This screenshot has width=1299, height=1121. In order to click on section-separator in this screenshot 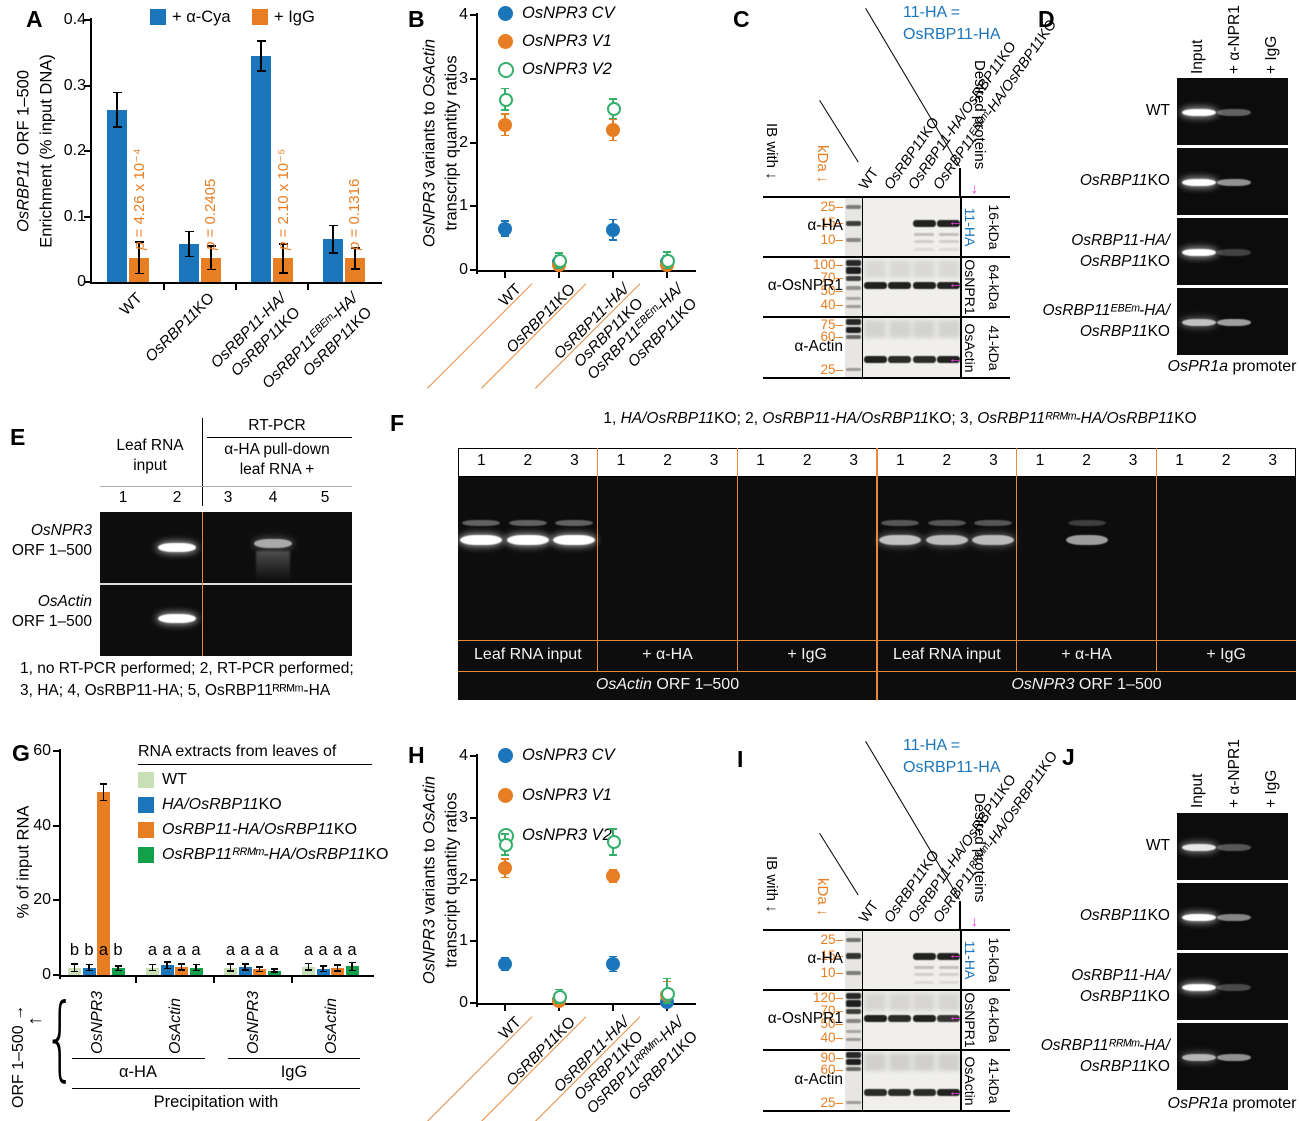, I will do `click(1016, 560)`.